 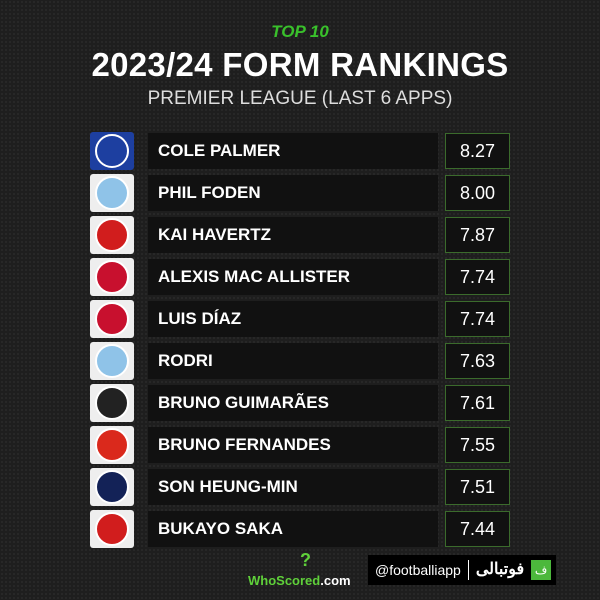 What do you see at coordinates (477, 403) in the screenshot?
I see `rating-value: 7.61` at bounding box center [477, 403].